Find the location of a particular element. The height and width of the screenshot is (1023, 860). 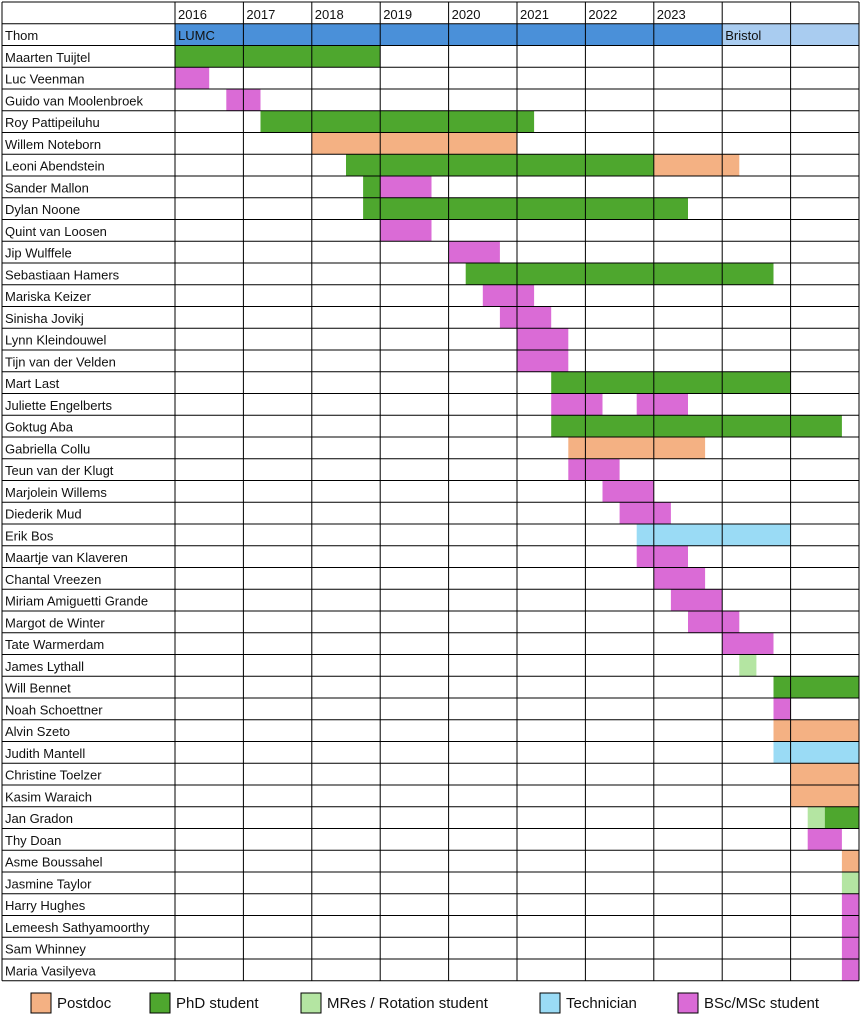

name-label-judith-mantell: Judith Mantell is located at coordinates (45, 753).